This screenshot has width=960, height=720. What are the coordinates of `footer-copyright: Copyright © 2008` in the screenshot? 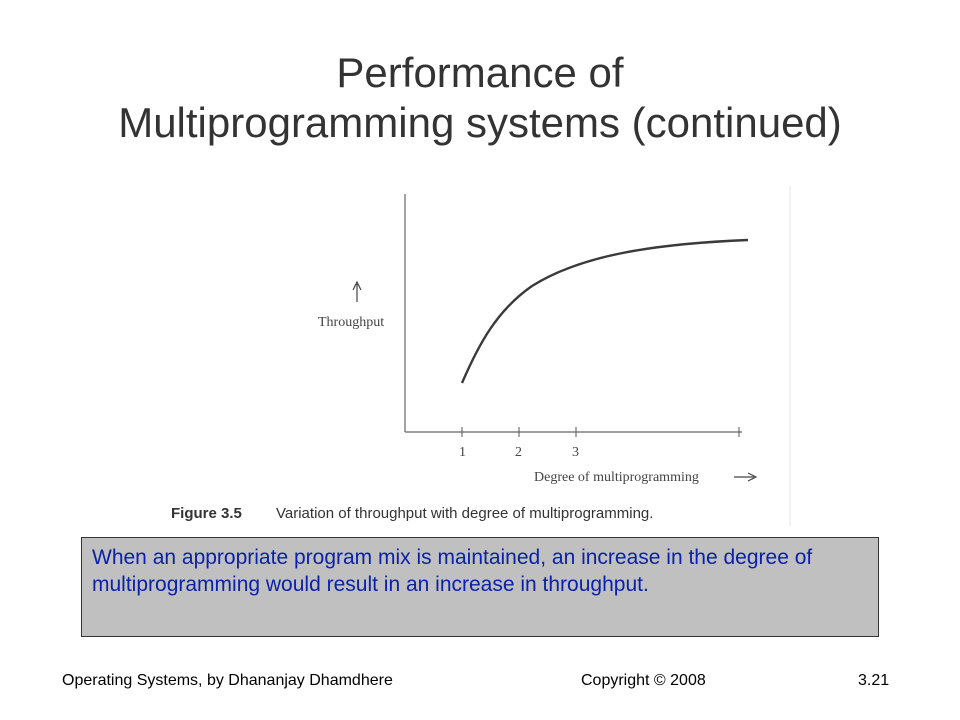 It's located at (643, 680).